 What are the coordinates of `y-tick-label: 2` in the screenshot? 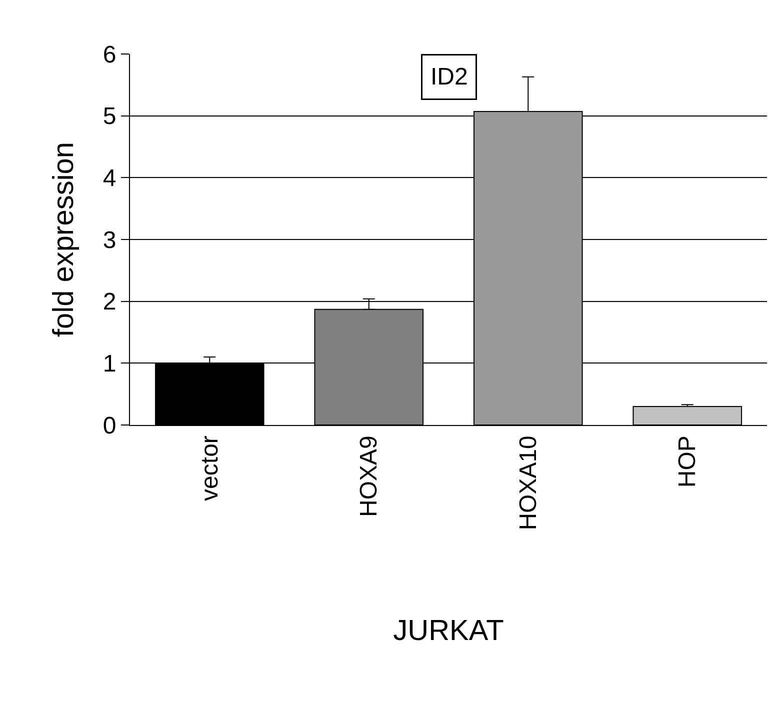 It's located at (109, 302).